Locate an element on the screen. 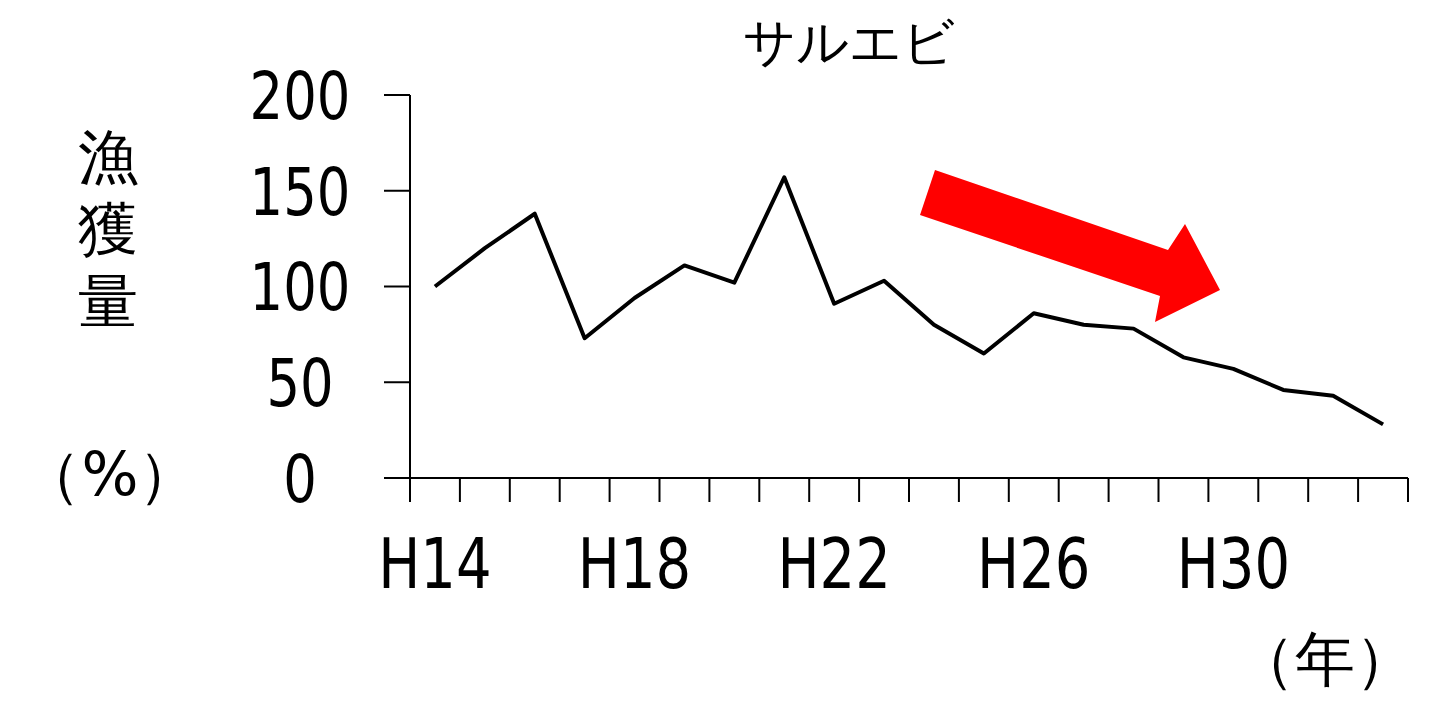 Image resolution: width=1442 pixels, height=701 pixels. y-tick-label: 100 is located at coordinates (300, 287).